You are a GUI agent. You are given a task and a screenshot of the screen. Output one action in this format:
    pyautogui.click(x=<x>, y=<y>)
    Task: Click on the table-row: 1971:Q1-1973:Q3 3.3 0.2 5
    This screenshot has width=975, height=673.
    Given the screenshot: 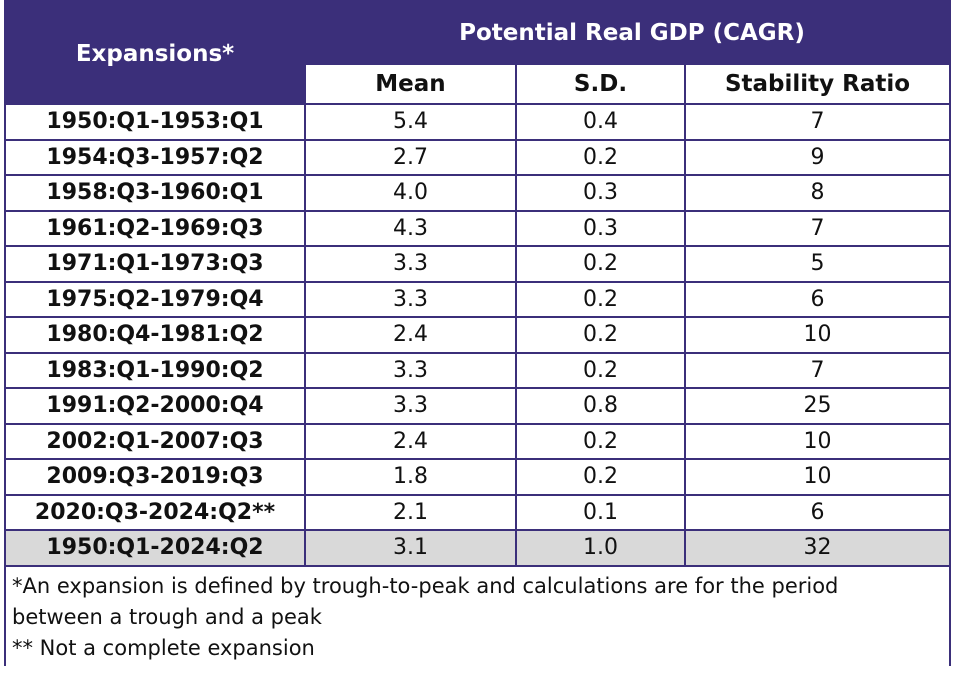 What is the action you would take?
    pyautogui.click(x=478, y=264)
    